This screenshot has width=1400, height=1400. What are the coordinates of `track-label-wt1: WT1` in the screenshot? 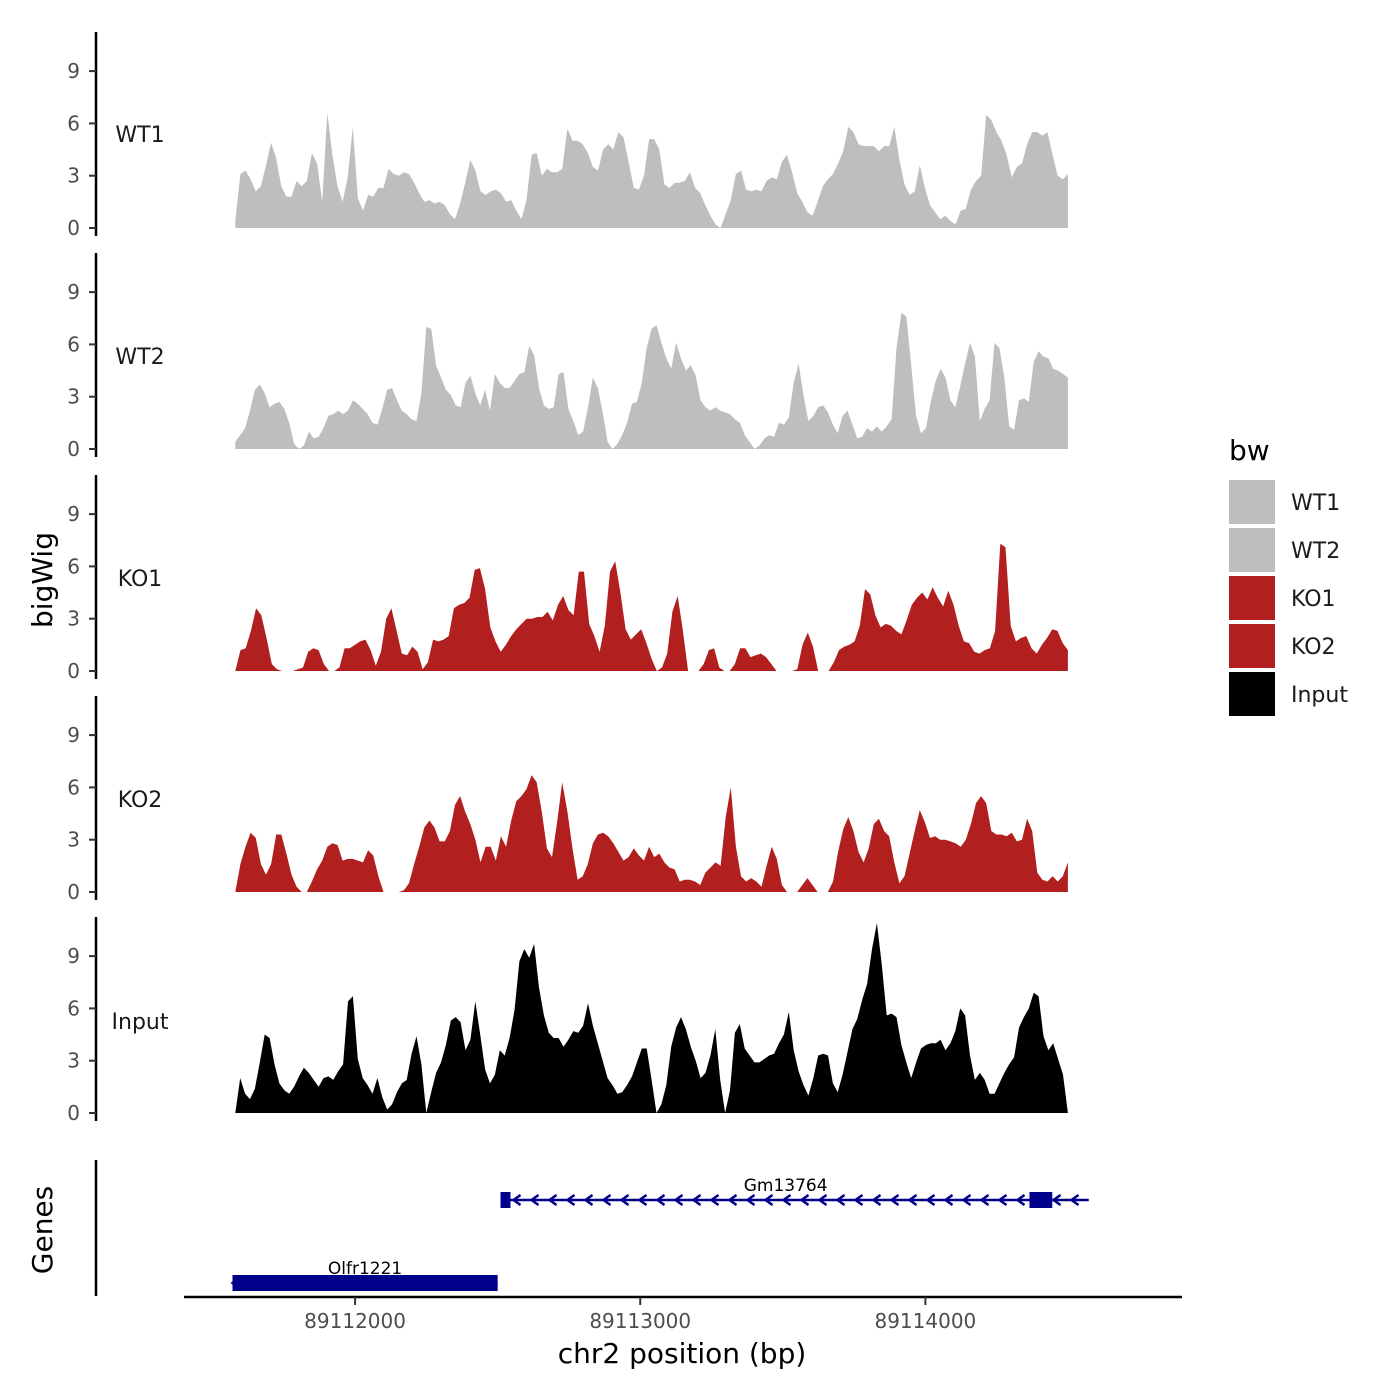 It's located at (139, 135).